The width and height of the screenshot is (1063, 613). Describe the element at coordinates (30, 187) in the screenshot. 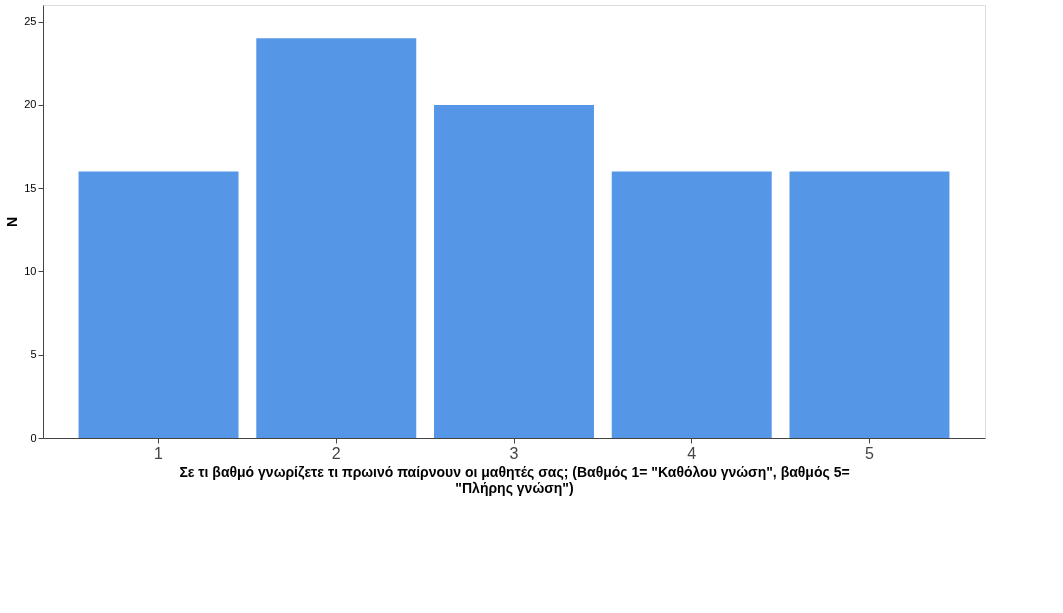

I see `y-tick-label: 15` at that location.